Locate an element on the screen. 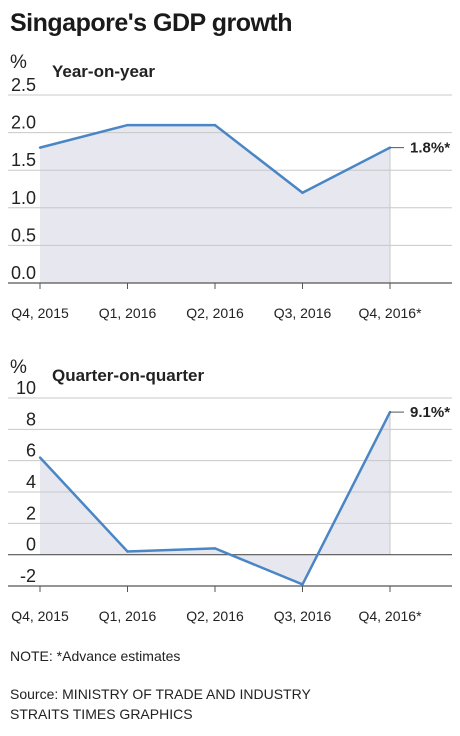  note-text: NOTE: *Advance estimates is located at coordinates (95, 656).